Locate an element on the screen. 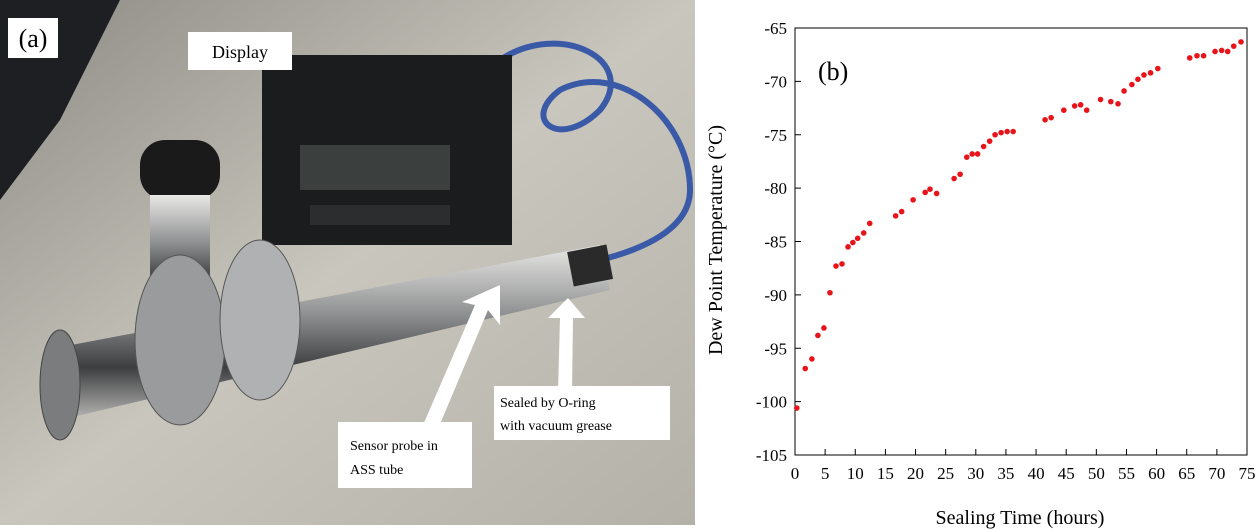 The width and height of the screenshot is (1260, 530). x-axis-label: Sealing Time (hours) is located at coordinates (1020, 518).